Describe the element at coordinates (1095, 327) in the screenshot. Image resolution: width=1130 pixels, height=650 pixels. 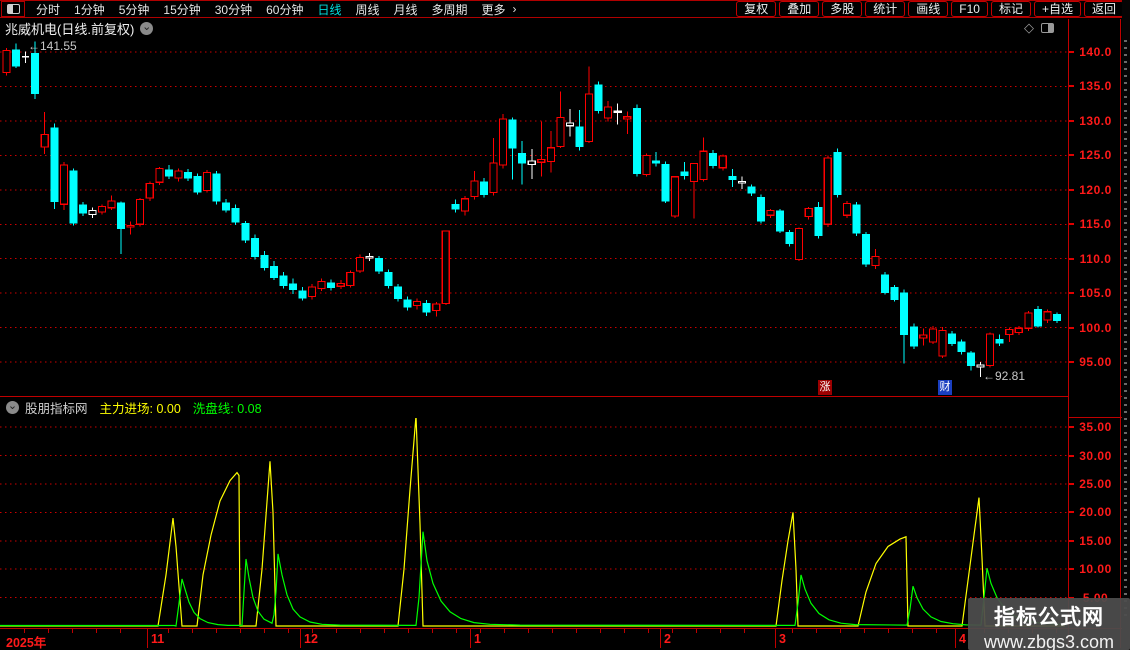
I see `price-axis-label-8: 100.0` at that location.